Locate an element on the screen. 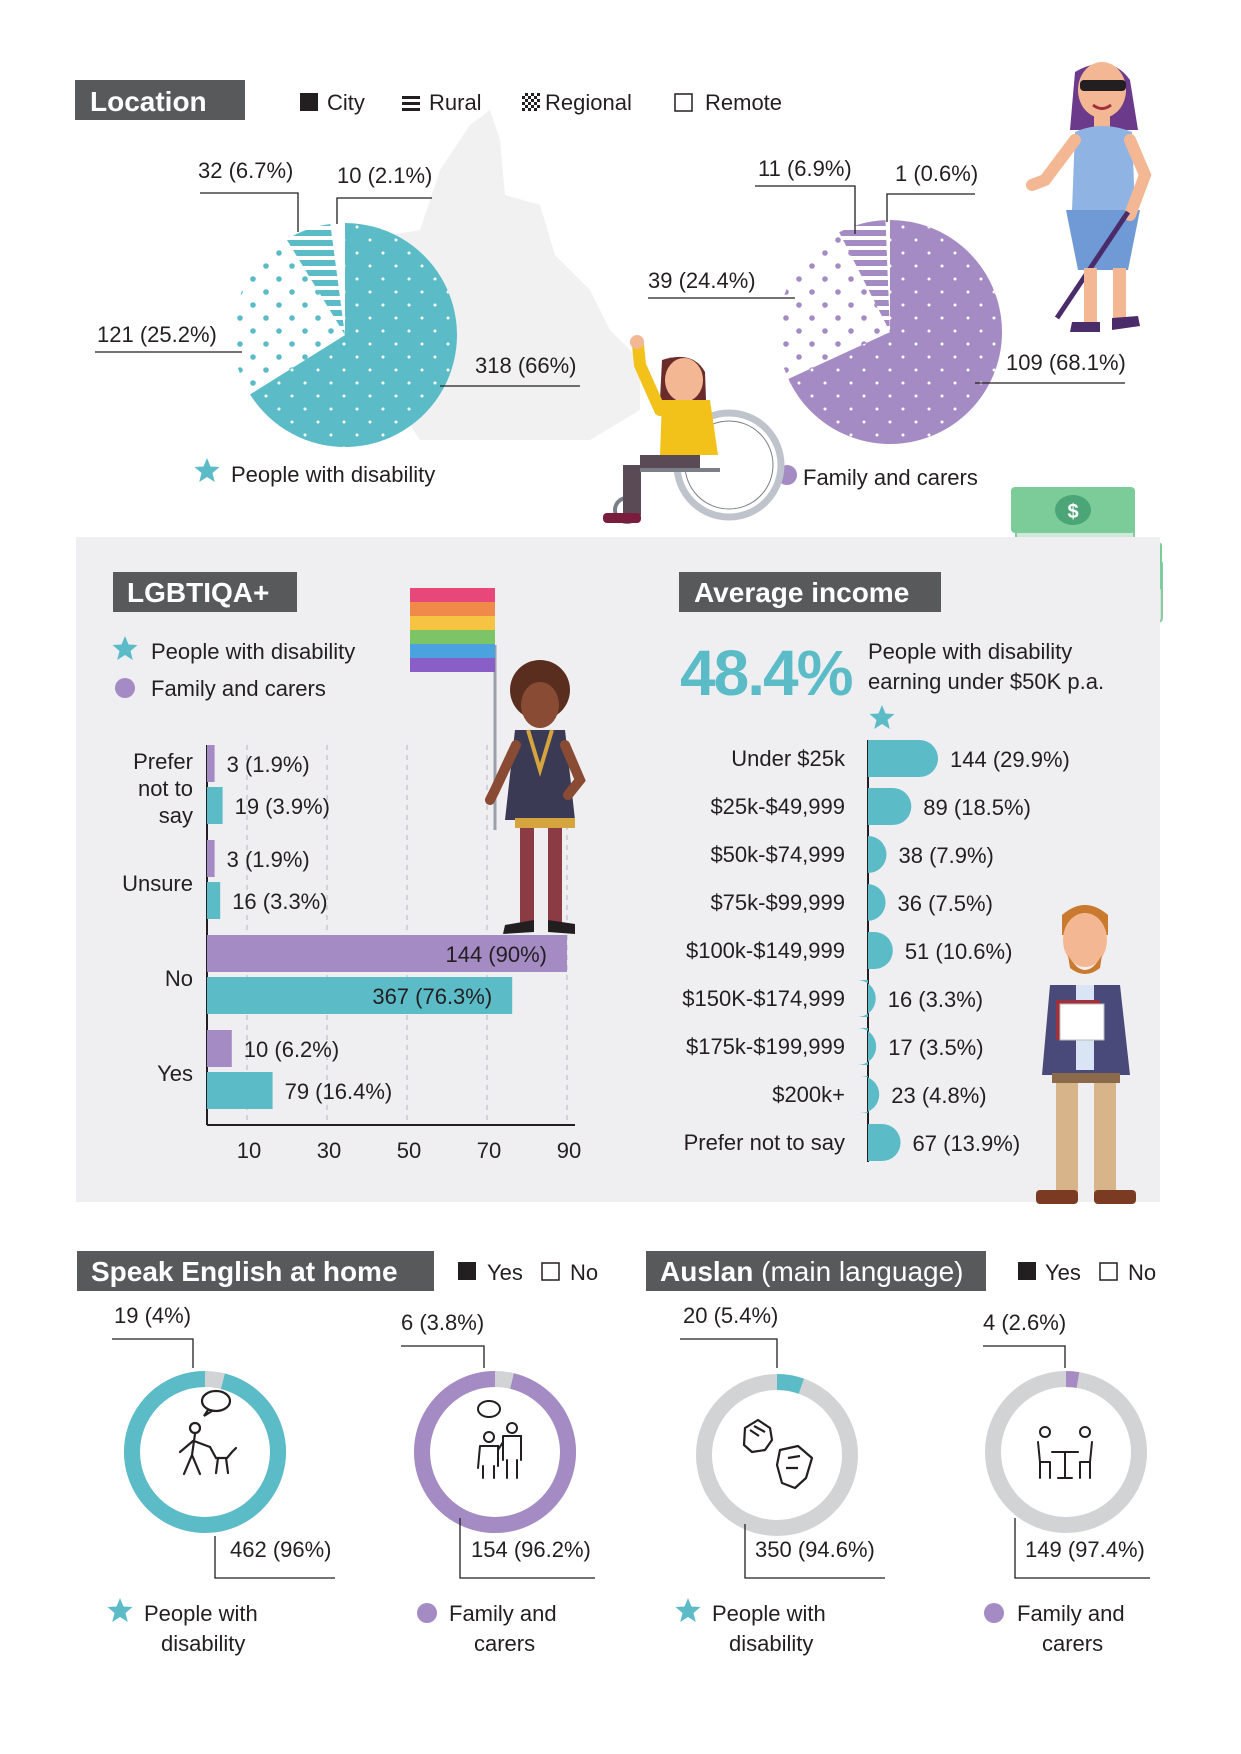 This screenshot has width=1241, height=1754. bar-value-label: 23 (4.8%) is located at coordinates (938, 1095).